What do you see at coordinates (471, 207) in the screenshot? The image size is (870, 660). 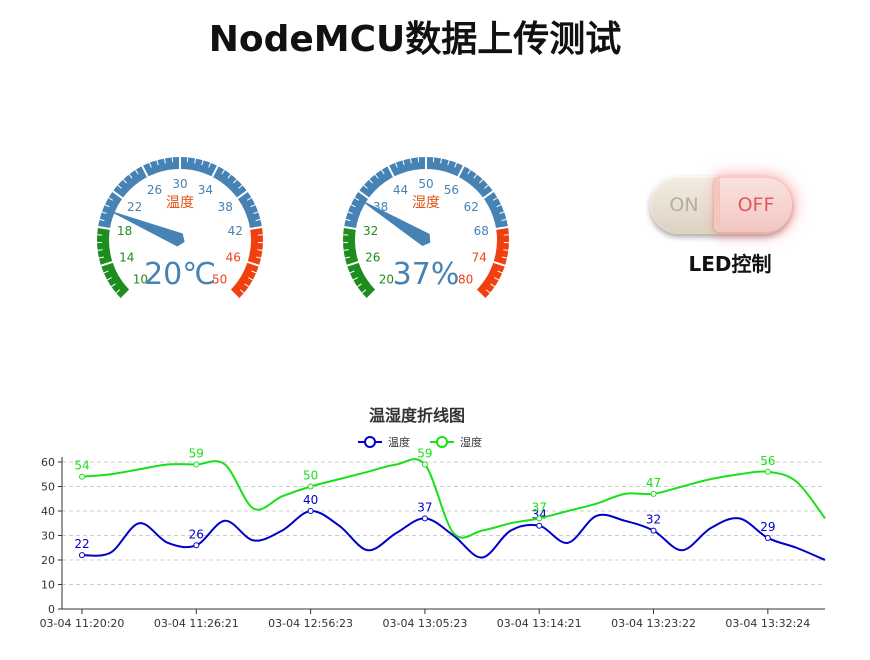 I see `gauge-tick-label: 62` at bounding box center [471, 207].